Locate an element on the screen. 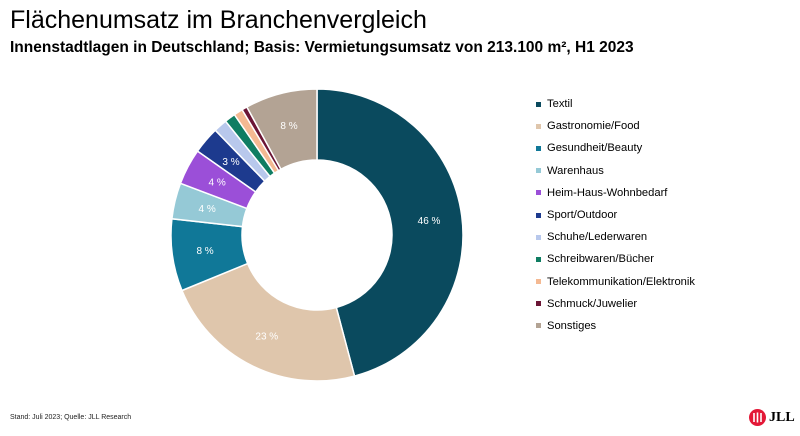  legend-label: Schreibwaren/Bücher is located at coordinates (600, 259).